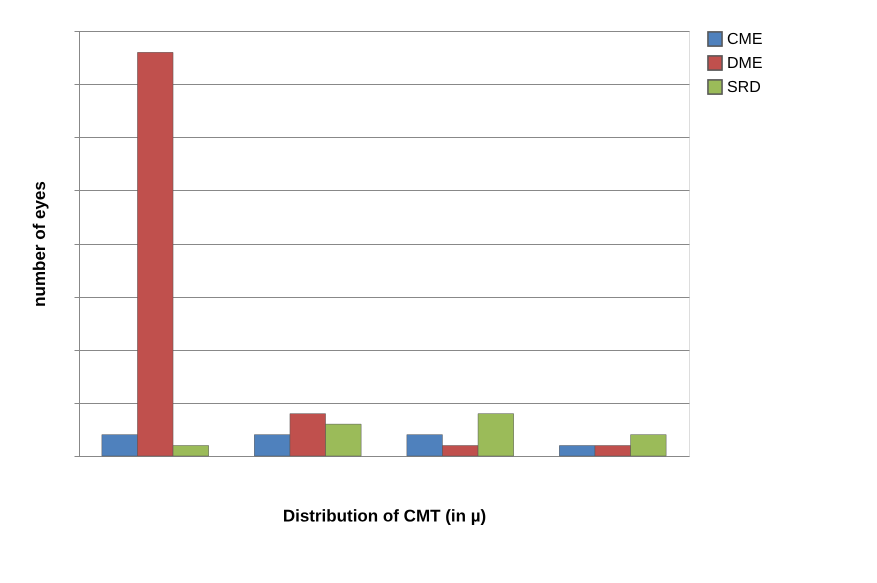 Image resolution: width=877 pixels, height=583 pixels. I want to click on x-axis-title: Distribution of CMT (in µ), so click(384, 516).